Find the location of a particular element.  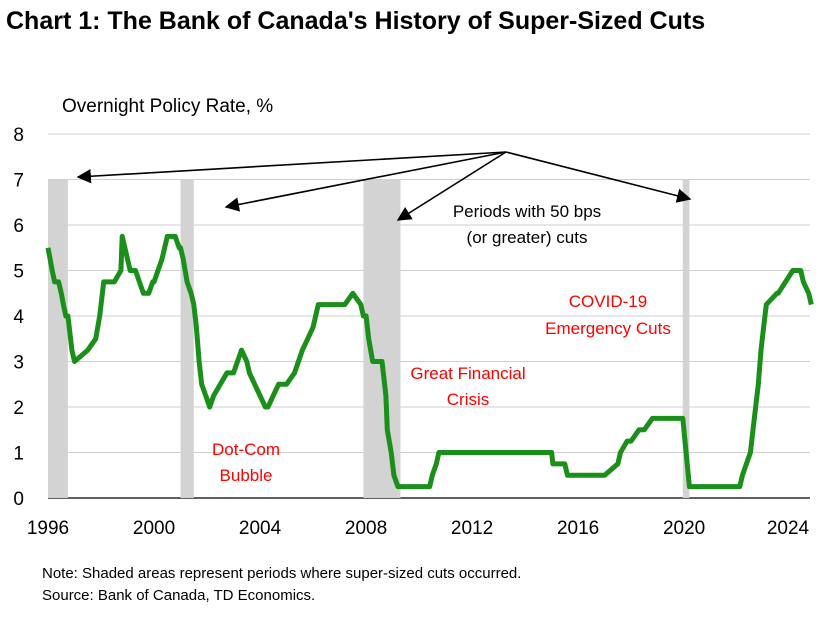

periods-label-line1: Periods with 50 bps is located at coordinates (527, 211).